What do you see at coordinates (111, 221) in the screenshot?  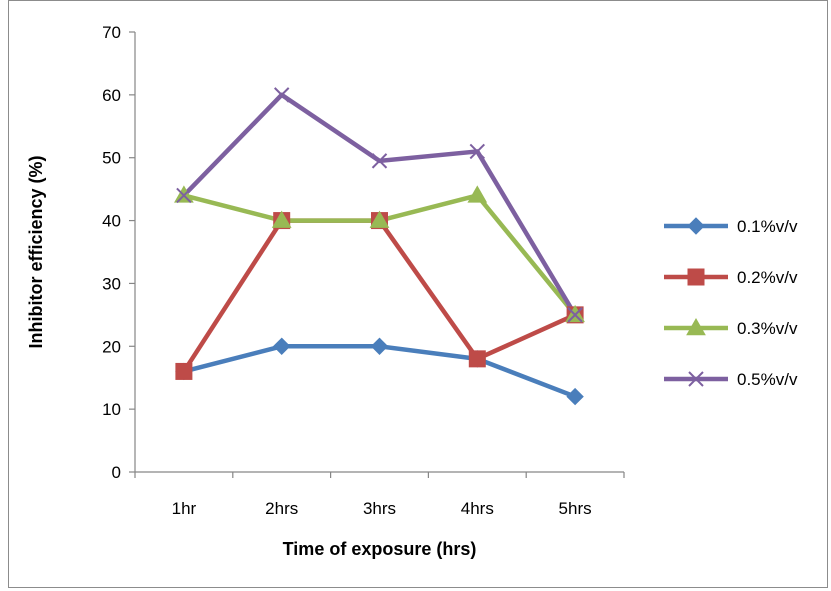 I see `y-tick-label: 40` at bounding box center [111, 221].